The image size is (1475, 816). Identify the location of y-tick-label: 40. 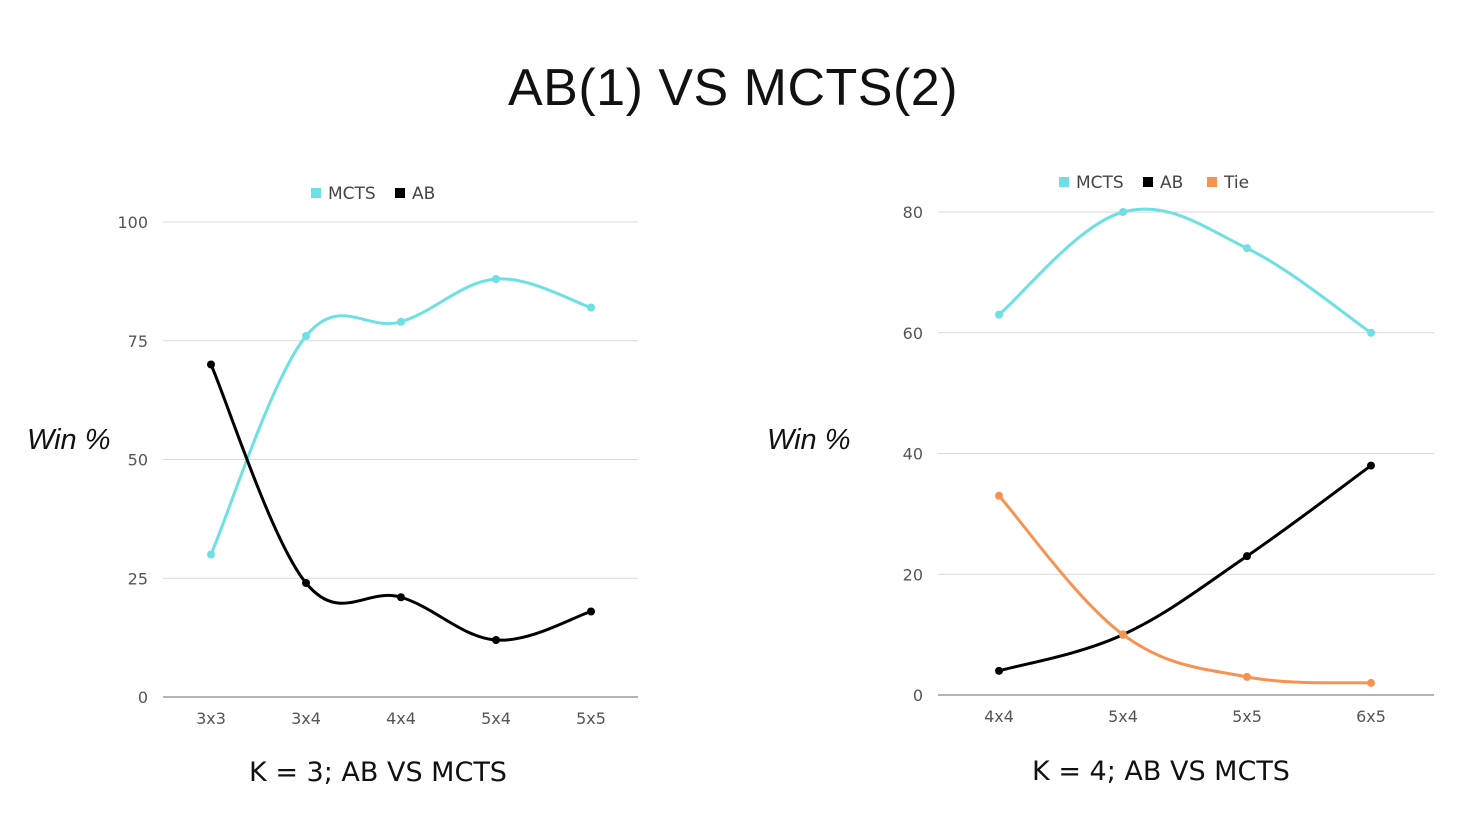
(913, 454).